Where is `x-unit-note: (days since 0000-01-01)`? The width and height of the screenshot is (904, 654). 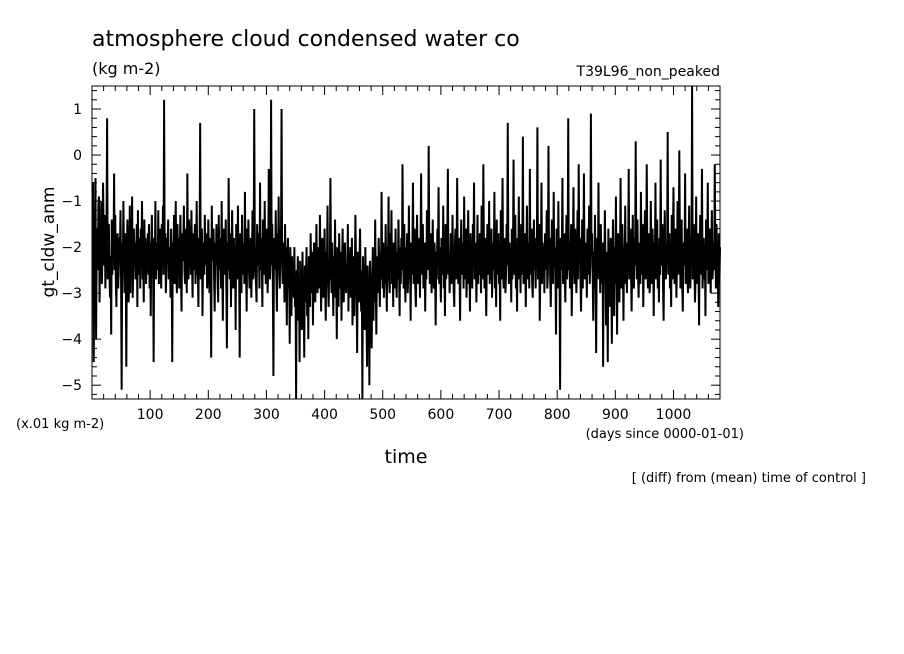 x-unit-note: (days since 0000-01-01) is located at coordinates (665, 434).